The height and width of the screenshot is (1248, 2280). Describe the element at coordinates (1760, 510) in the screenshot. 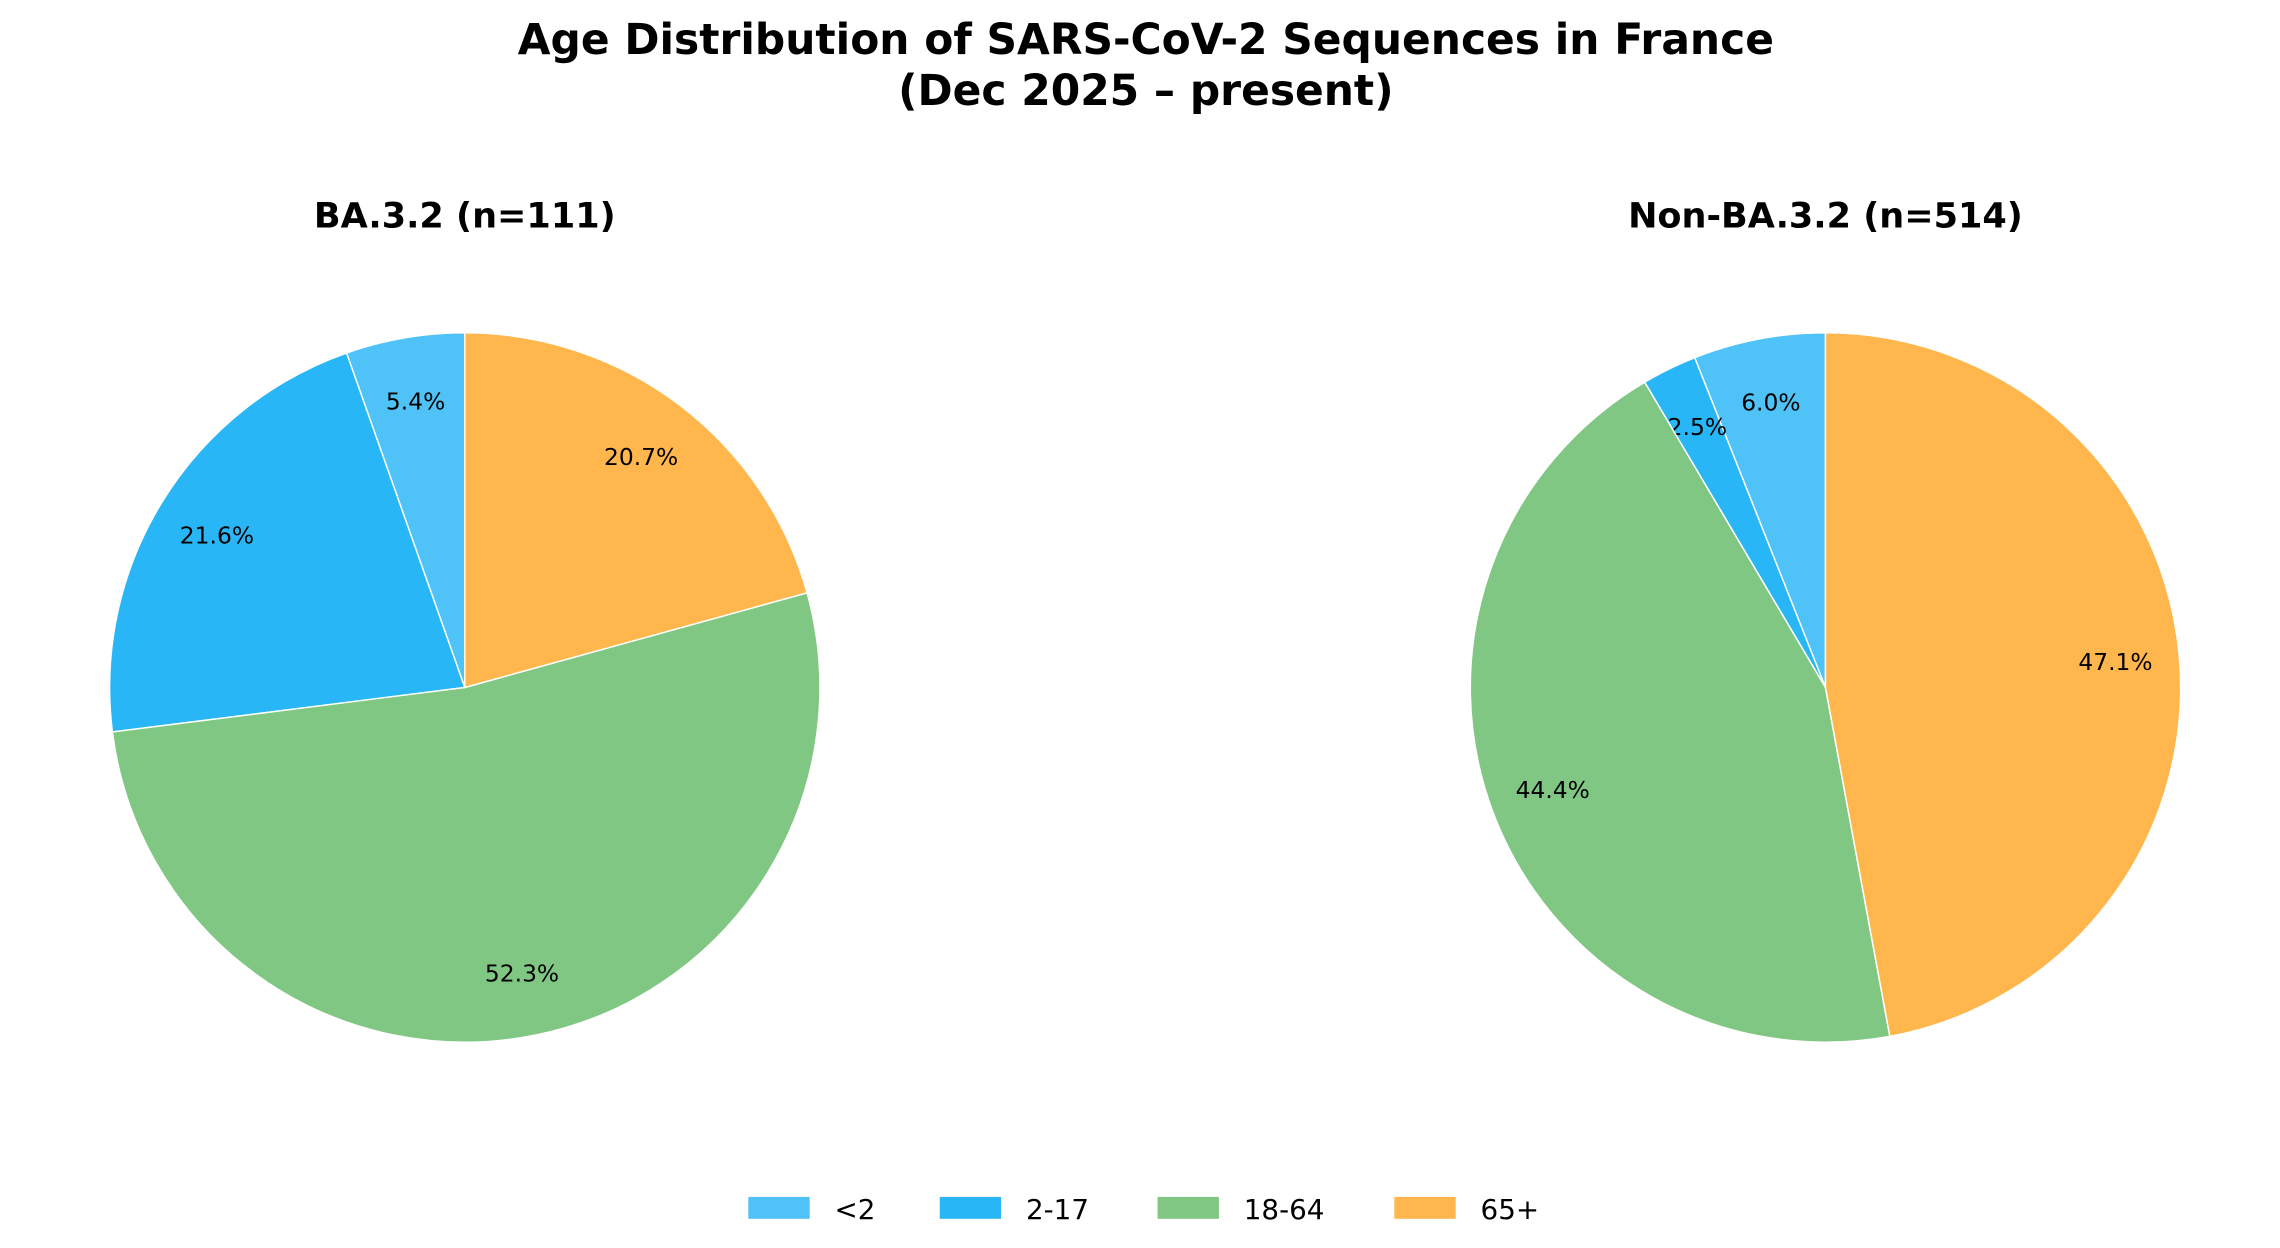

I see `pie-slice--2` at that location.